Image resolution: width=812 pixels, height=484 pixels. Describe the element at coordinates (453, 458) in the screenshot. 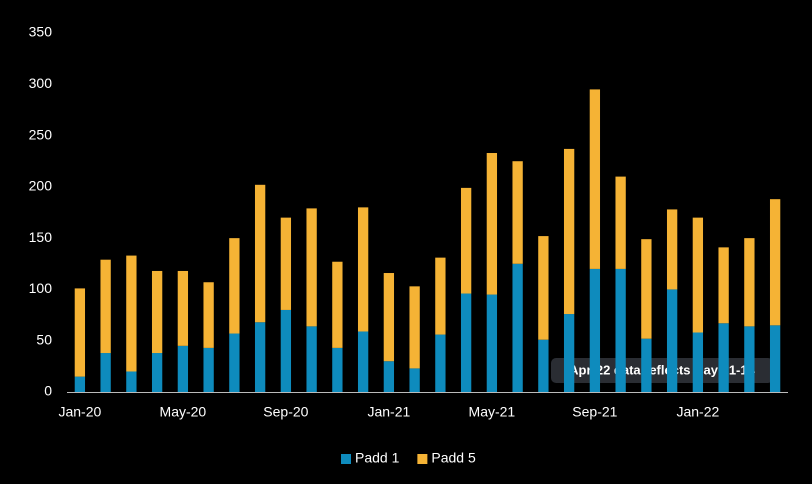

I see `legend-label: Padd 5` at that location.